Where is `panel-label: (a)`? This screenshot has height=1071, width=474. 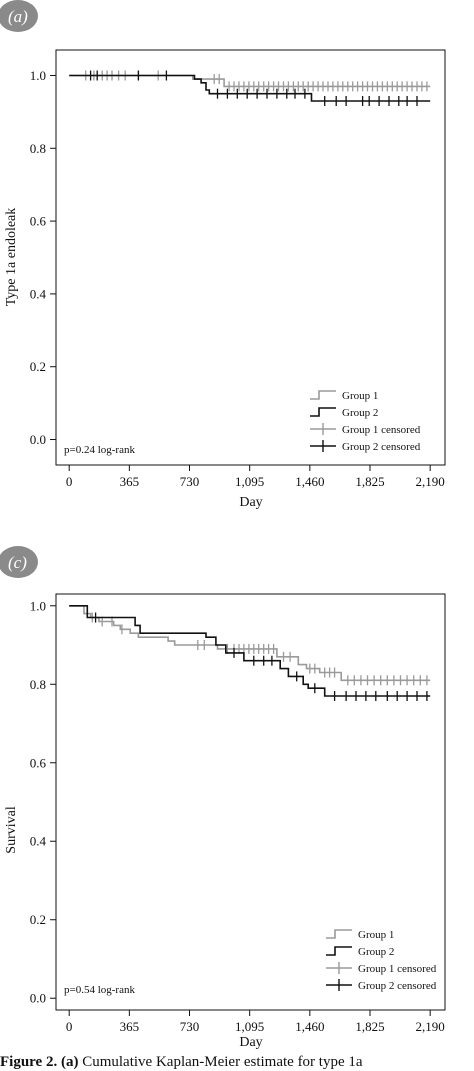
panel-label: (a) is located at coordinates (18, 16).